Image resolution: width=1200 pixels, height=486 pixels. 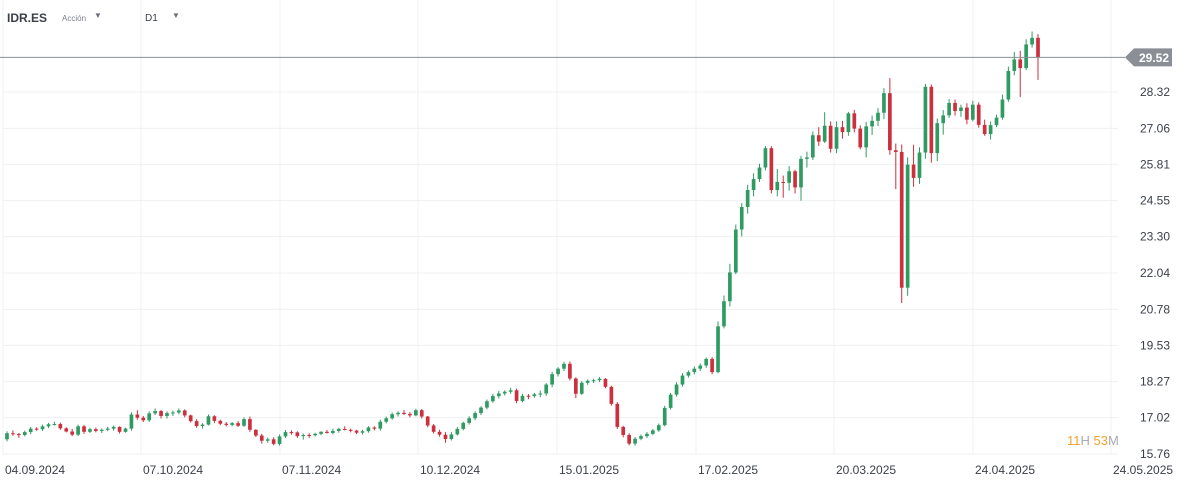 I want to click on timeframe-selector: D1, so click(x=151, y=18).